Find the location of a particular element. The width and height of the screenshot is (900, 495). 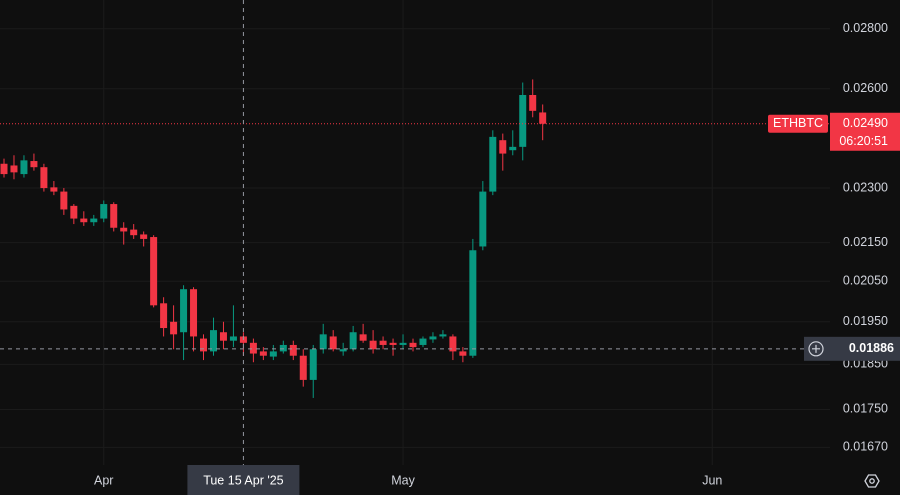

y-tick-label: 0.02600 is located at coordinates (865, 88).